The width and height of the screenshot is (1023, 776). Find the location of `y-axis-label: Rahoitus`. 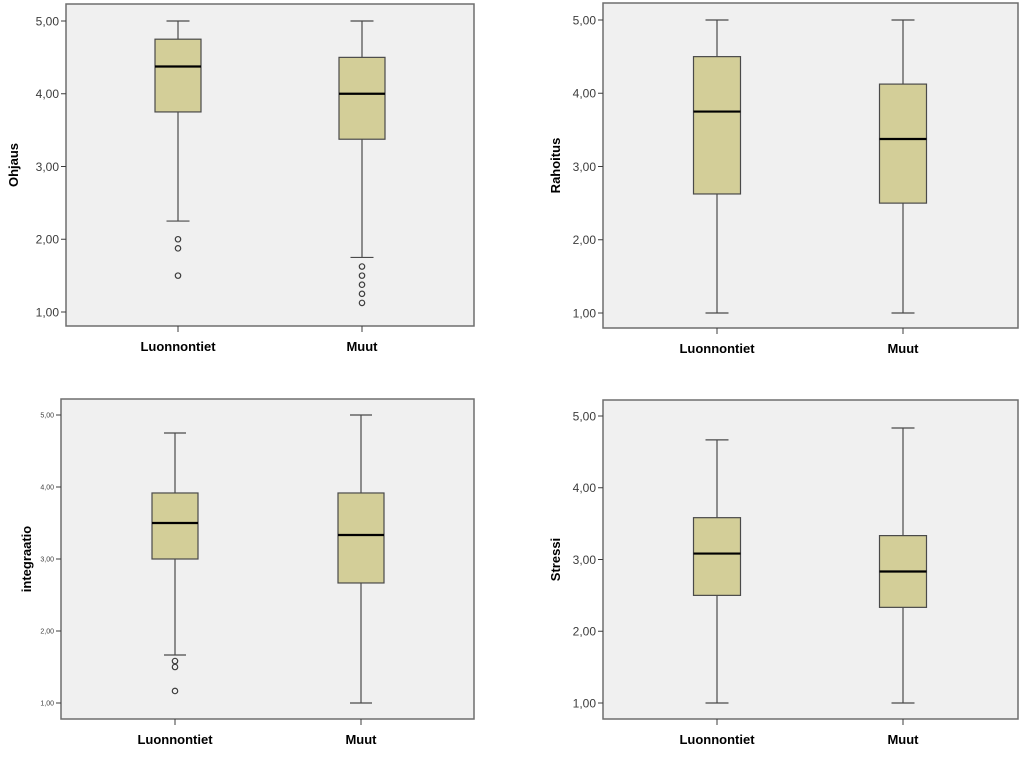

y-axis-label: Rahoitus is located at coordinates (555, 166).